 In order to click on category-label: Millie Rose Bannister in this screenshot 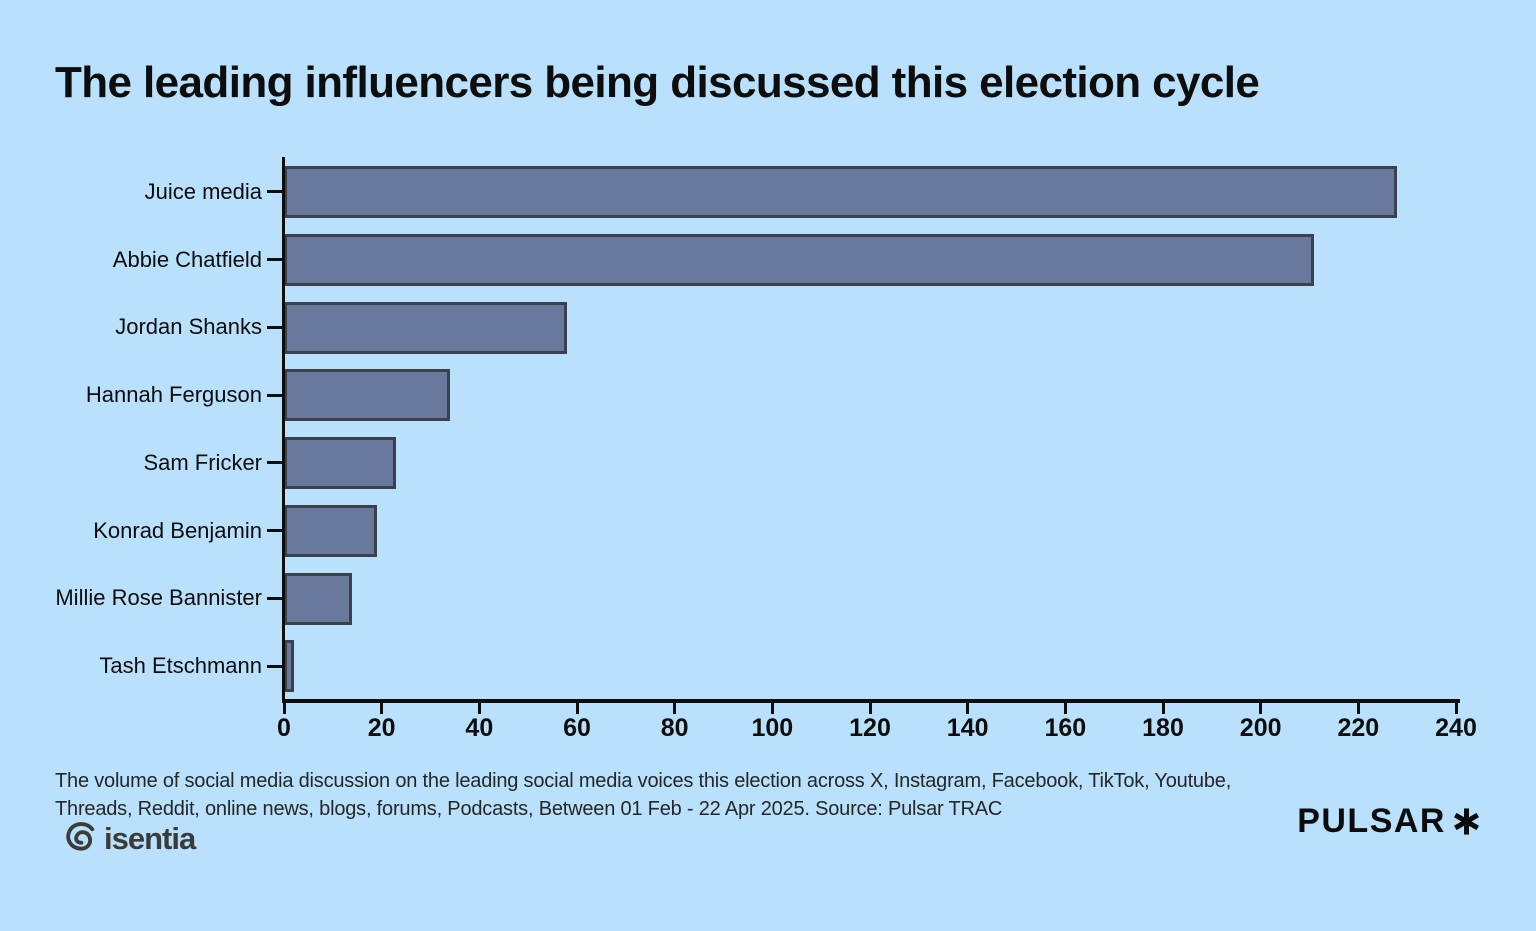, I will do `click(158, 598)`.